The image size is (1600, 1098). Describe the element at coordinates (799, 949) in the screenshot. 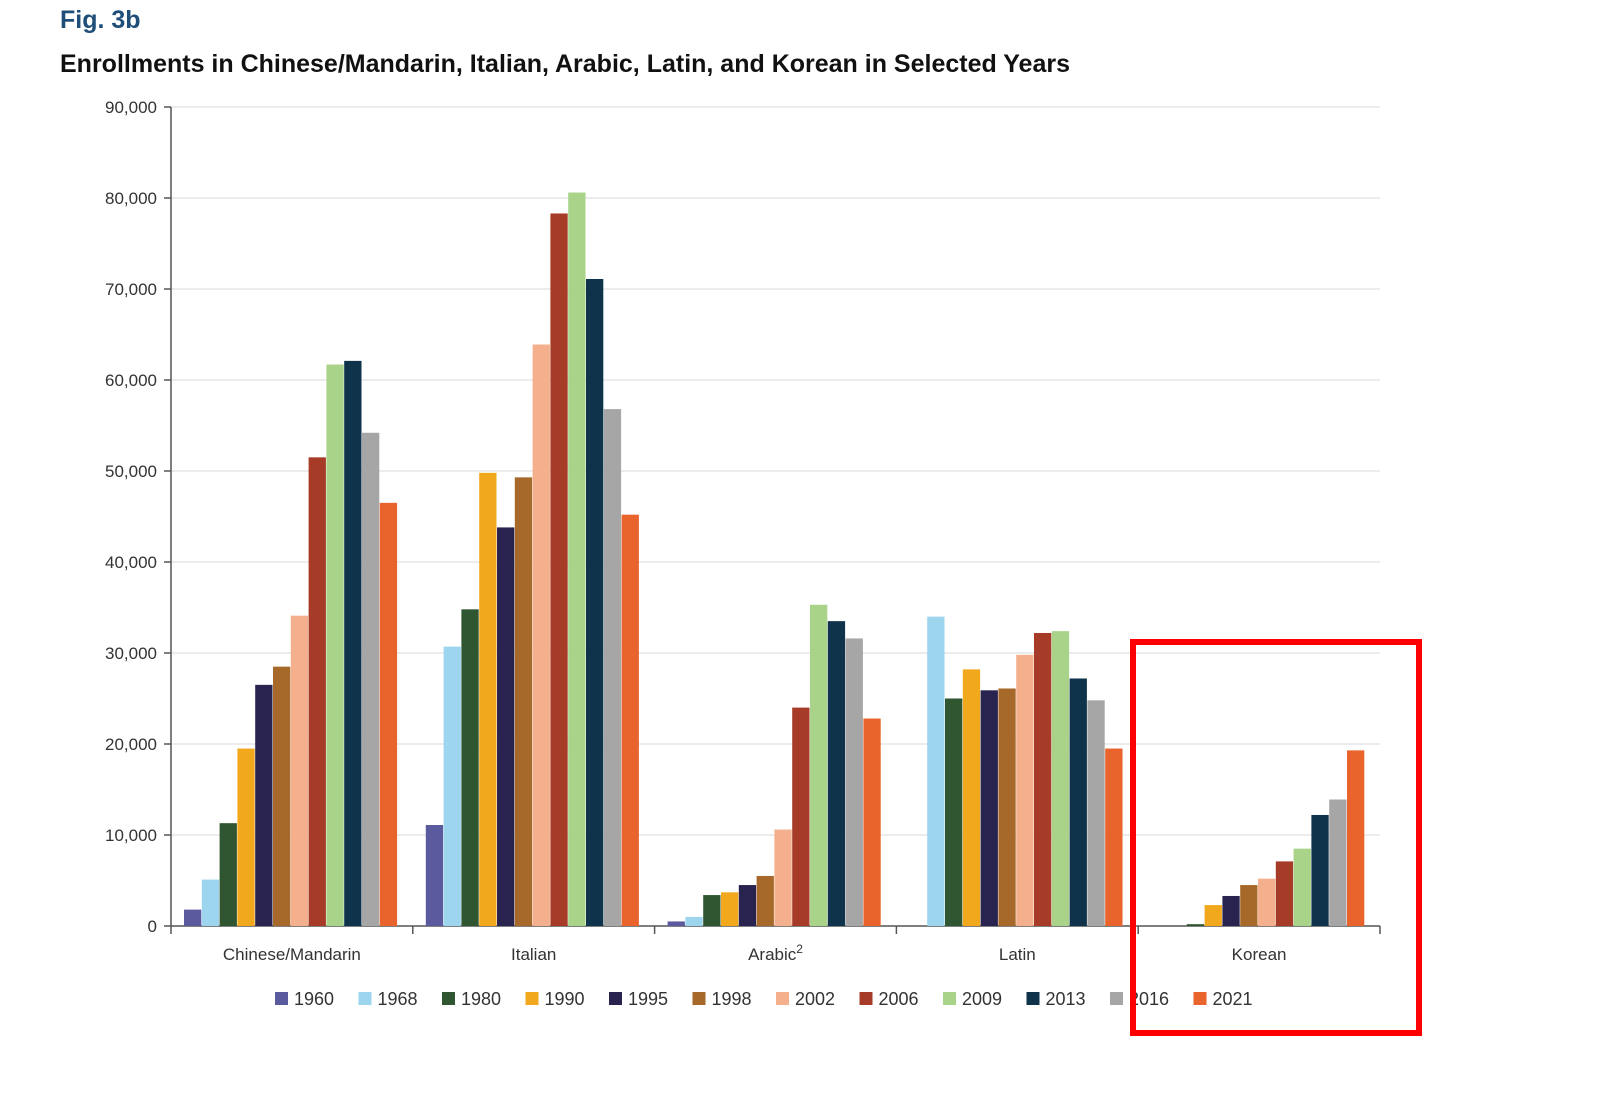

I see `footnote-superscript: 2` at that location.